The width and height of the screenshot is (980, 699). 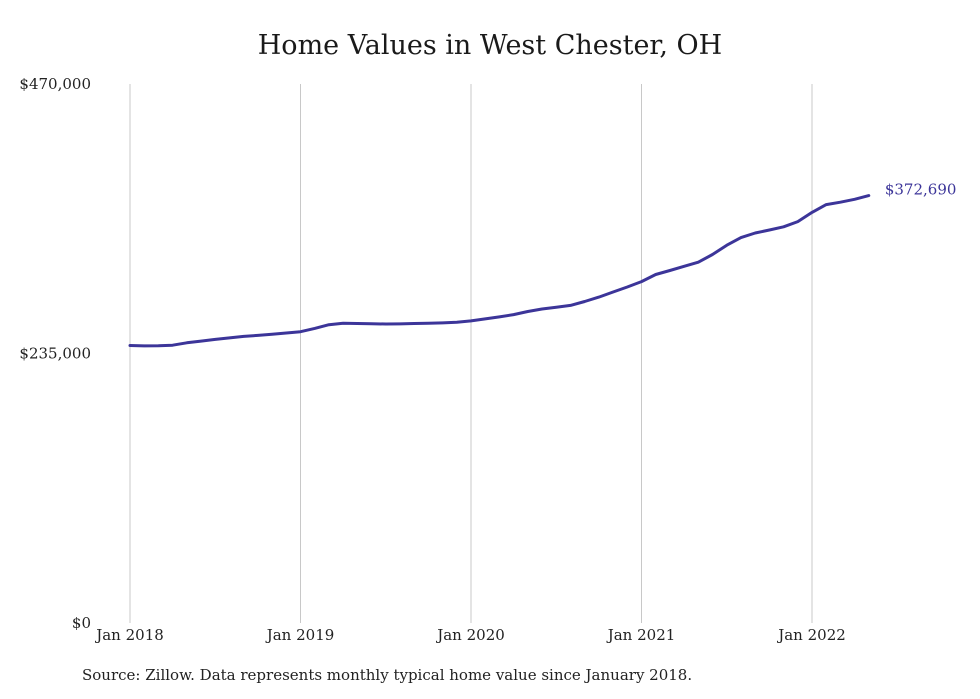 I want to click on x-tick-label: Jan 2018, so click(x=129, y=635).